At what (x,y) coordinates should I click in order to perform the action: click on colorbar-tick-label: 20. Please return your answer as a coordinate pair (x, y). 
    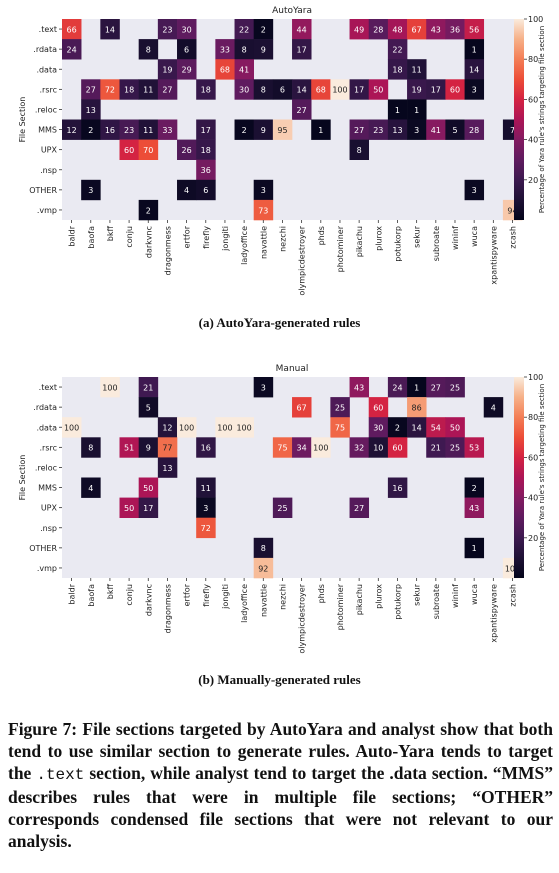
    Looking at the image, I should click on (533, 538).